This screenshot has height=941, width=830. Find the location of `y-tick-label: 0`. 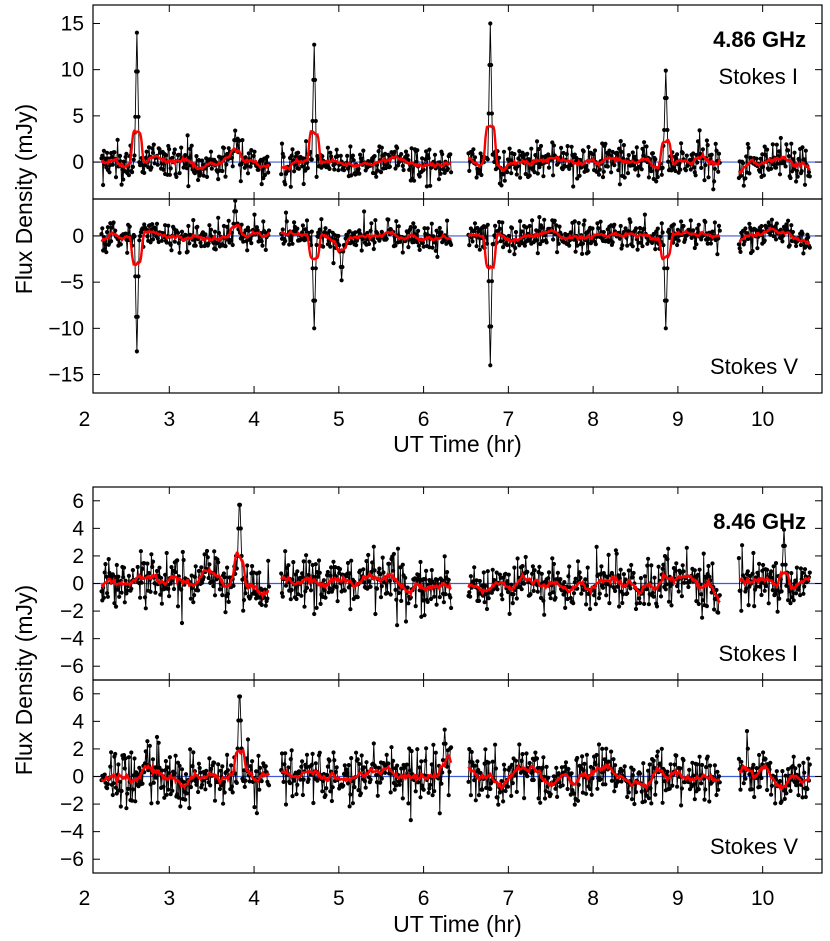

y-tick-label: 0 is located at coordinates (78, 777).